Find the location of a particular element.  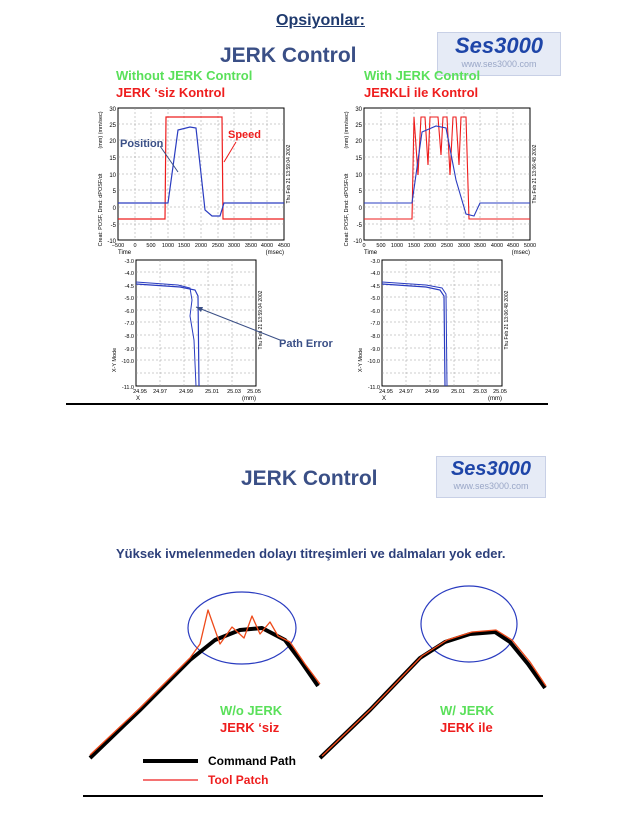

xtick: 3500 is located at coordinates (251, 246).